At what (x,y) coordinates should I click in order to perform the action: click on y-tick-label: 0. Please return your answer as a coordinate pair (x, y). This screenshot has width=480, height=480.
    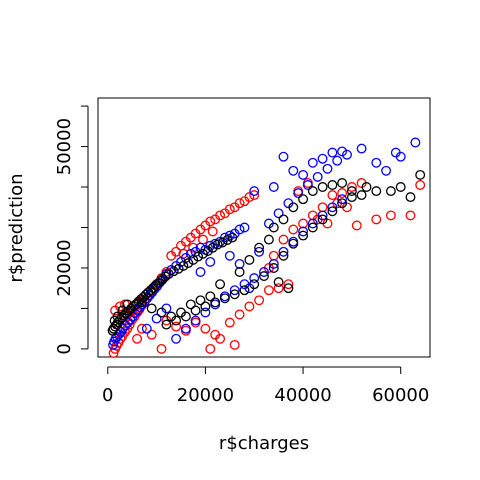
    Looking at the image, I should click on (64, 348).